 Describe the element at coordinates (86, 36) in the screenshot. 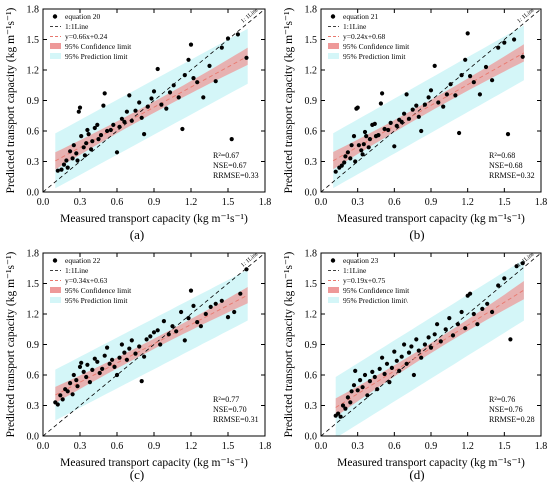

I see `legend-label: y=0.66x+0.24` at that location.